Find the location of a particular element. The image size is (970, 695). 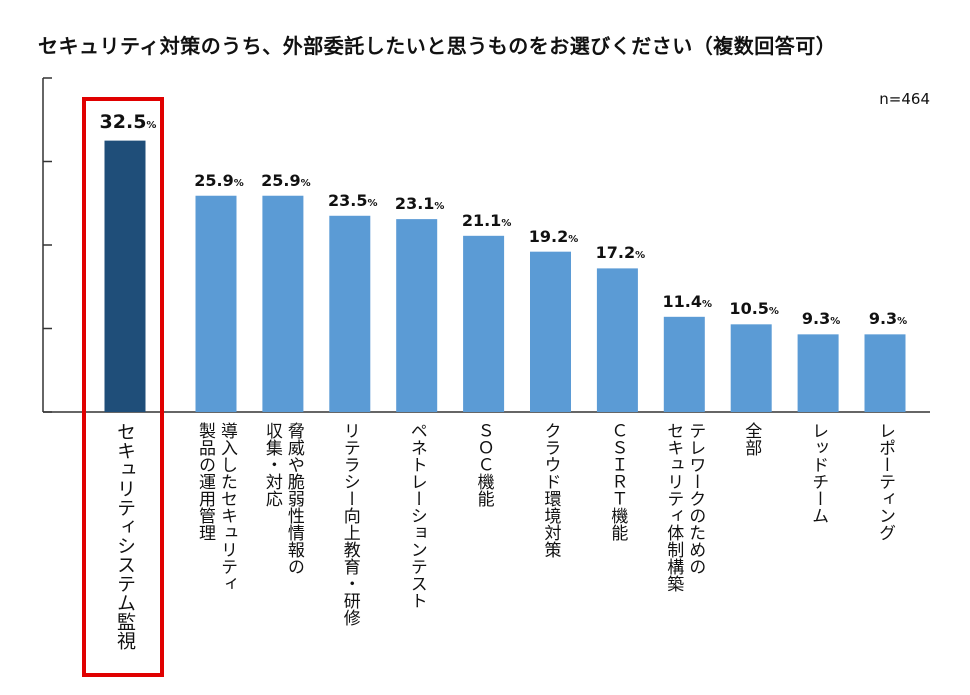

category-label-line: セキュリティシステム監視 is located at coordinates (125, 536).